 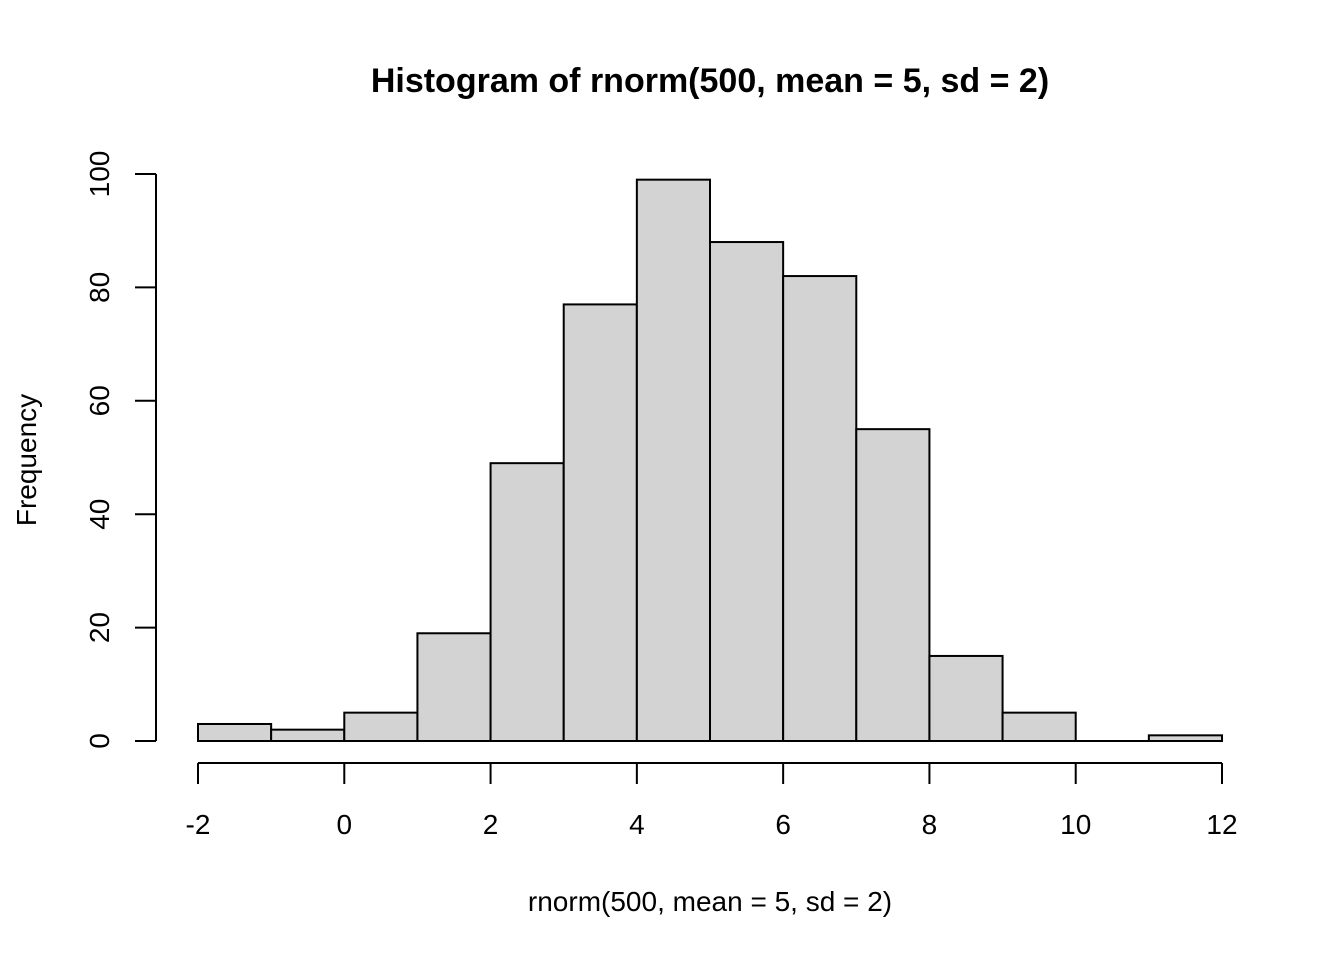 What do you see at coordinates (26, 460) in the screenshot?
I see `y-axis-label: Frequency` at bounding box center [26, 460].